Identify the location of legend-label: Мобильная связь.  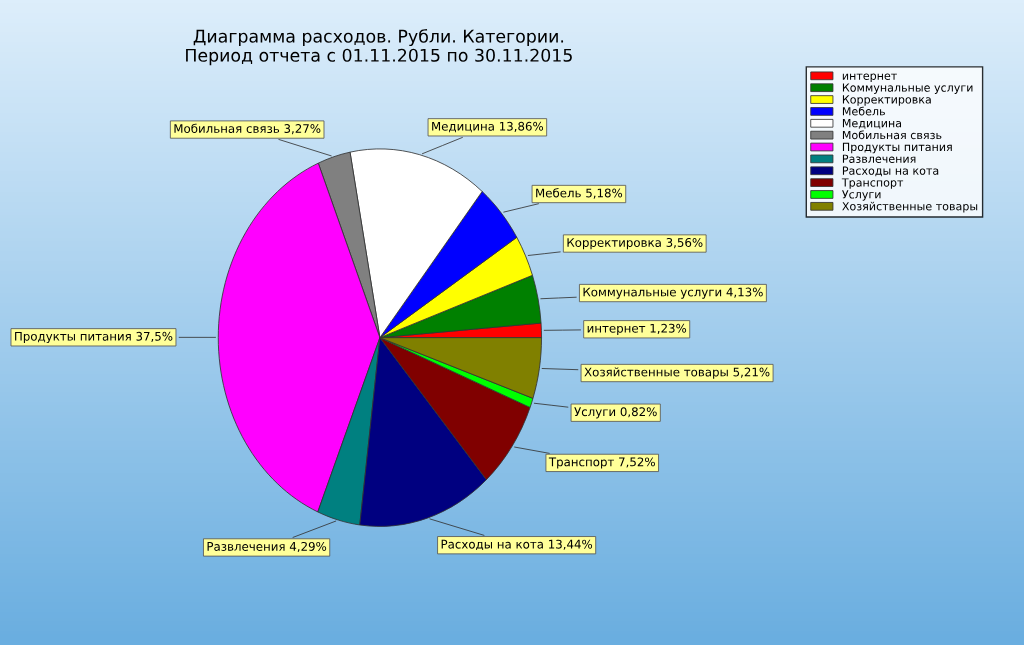
(892, 135).